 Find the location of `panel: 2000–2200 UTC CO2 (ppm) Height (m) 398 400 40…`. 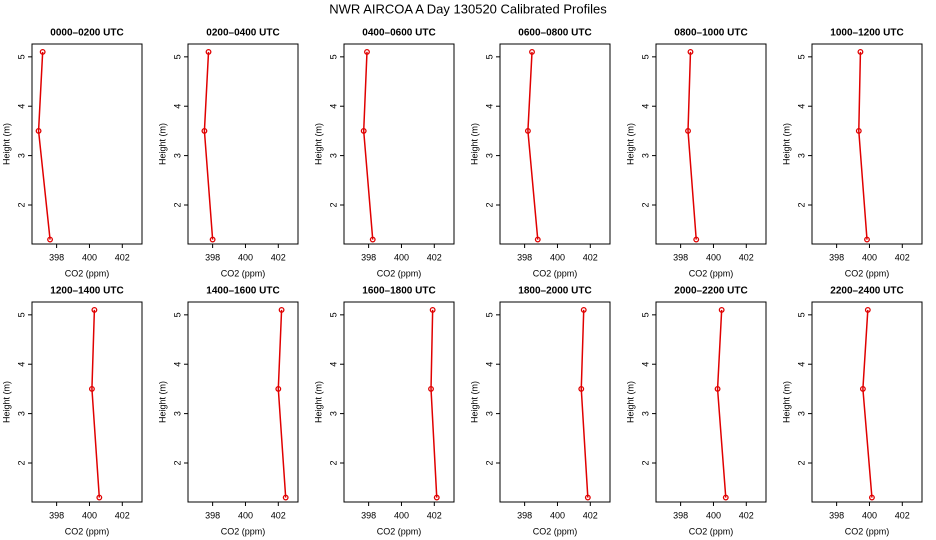

panel: 2000–2200 UTC CO2 (ppm) Height (m) 398 400 40… is located at coordinates (696, 411).